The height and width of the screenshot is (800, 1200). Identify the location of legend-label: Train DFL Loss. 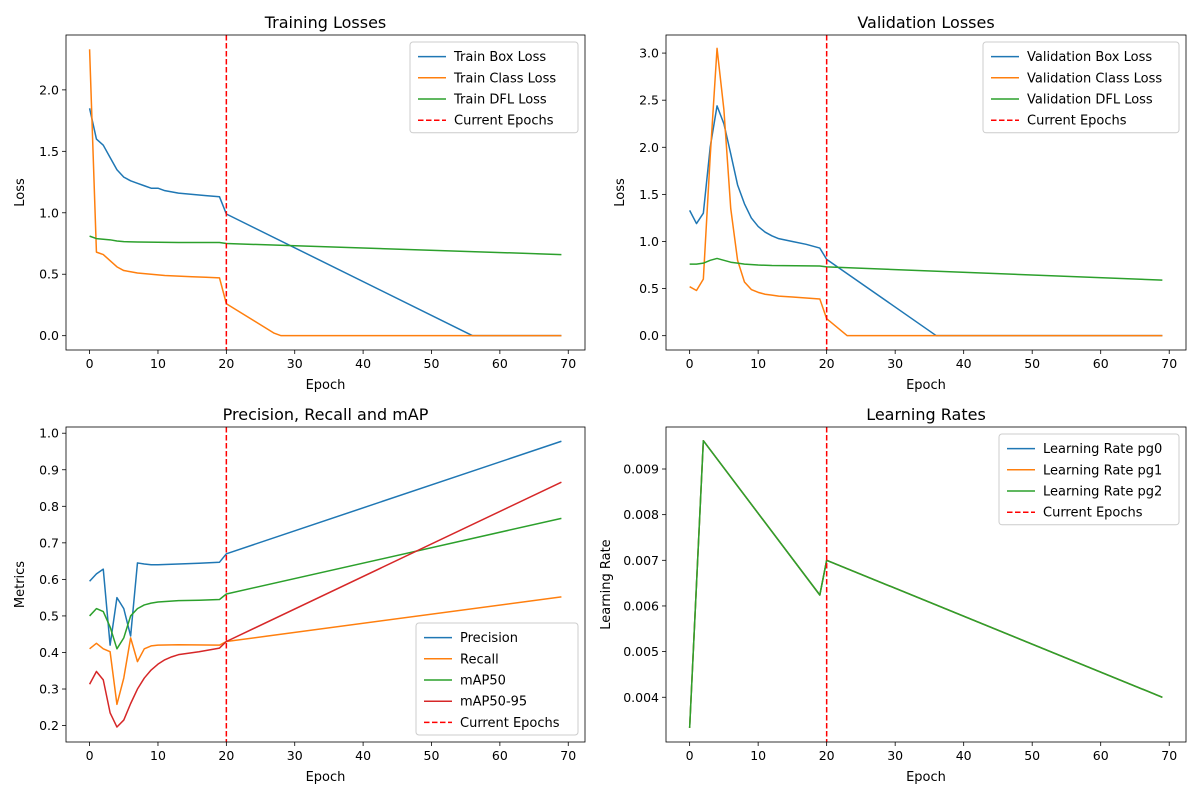
(500, 100).